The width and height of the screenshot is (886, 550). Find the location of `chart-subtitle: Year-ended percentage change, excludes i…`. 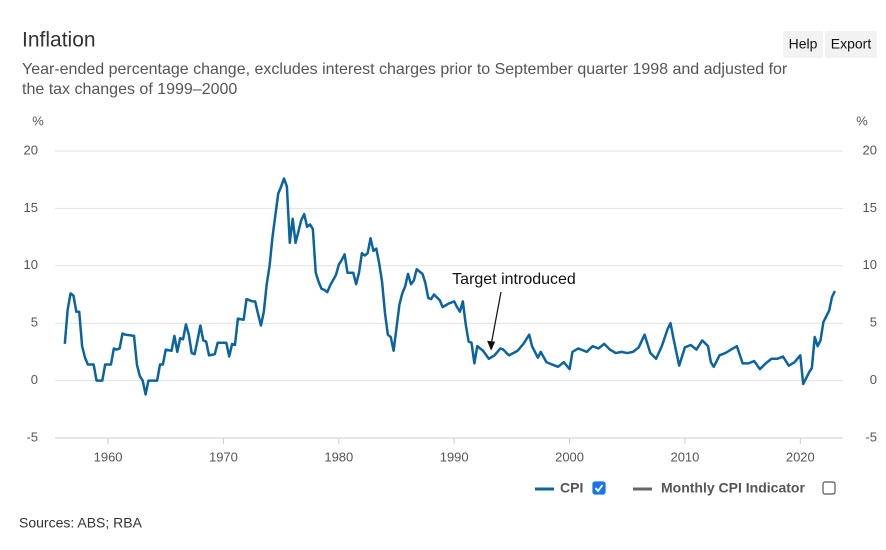

chart-subtitle: Year-ended percentage change, excludes i… is located at coordinates (405, 69).